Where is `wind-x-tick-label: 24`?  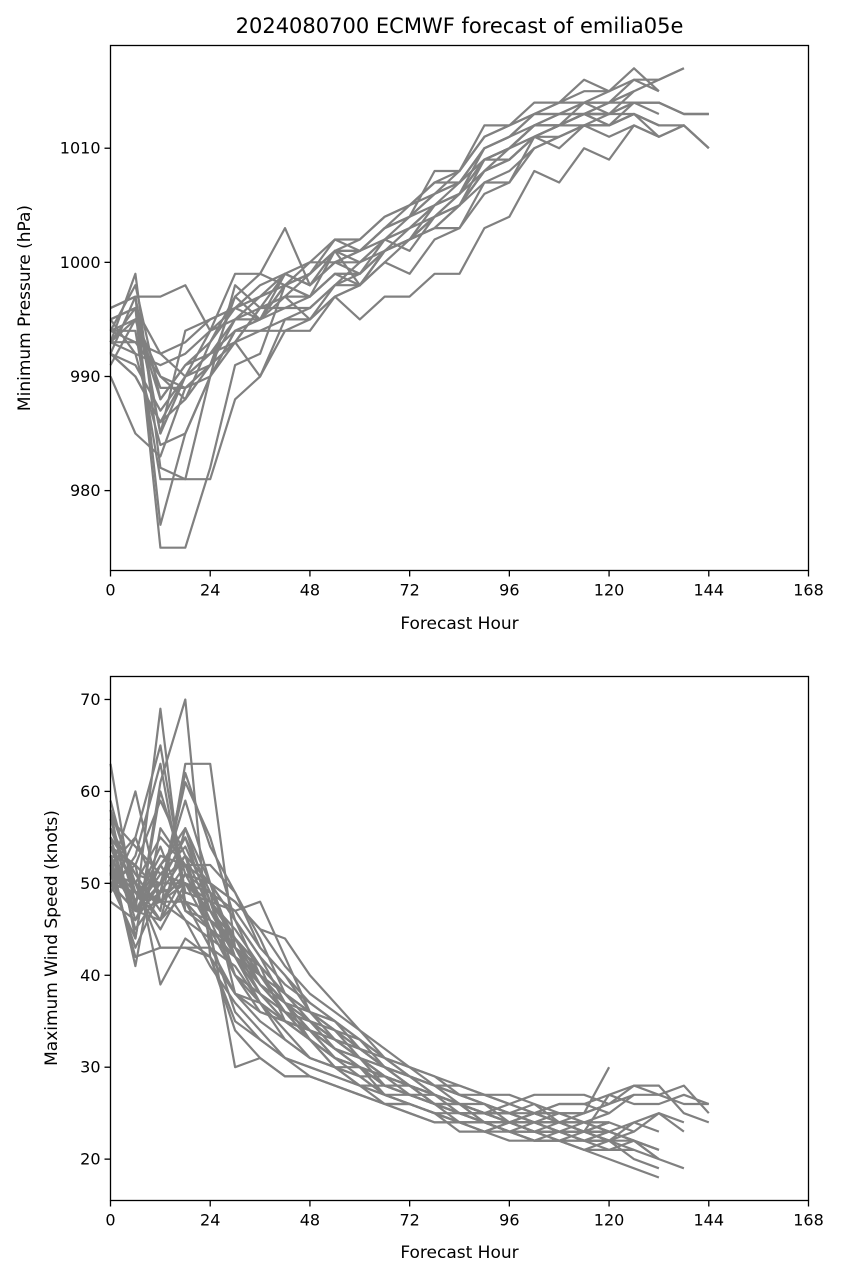 wind-x-tick-label: 24 is located at coordinates (210, 1220).